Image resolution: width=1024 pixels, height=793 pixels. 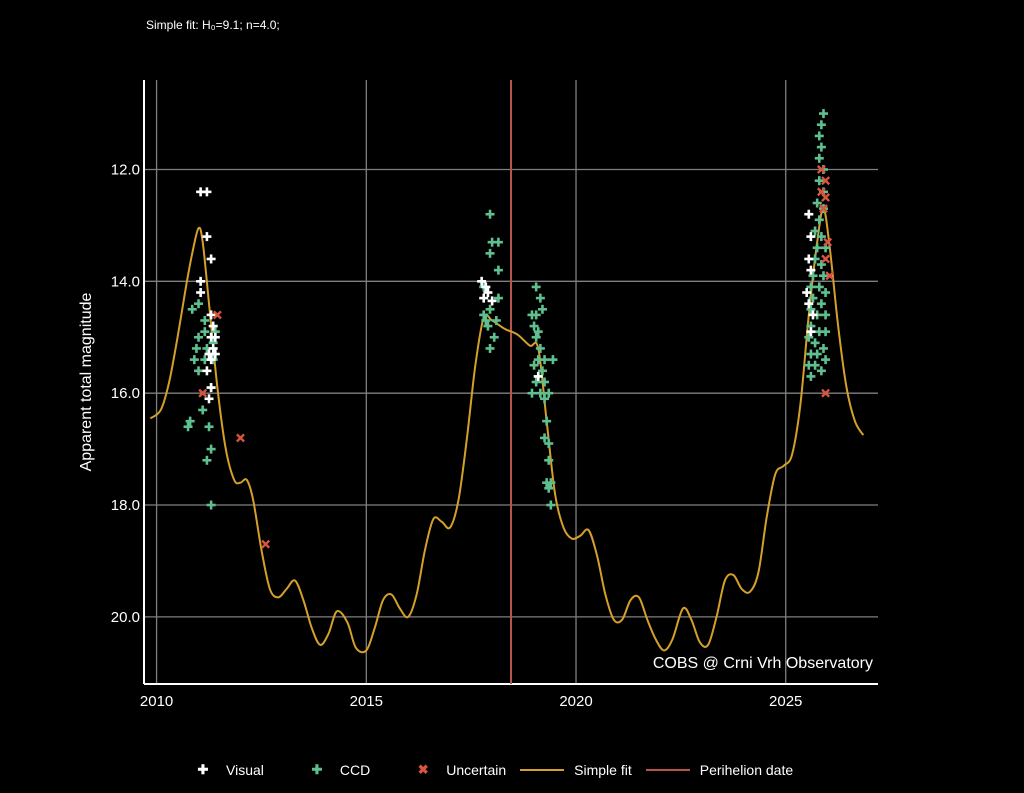 I want to click on legend-item-visual: ✚ Visual, so click(x=227, y=770).